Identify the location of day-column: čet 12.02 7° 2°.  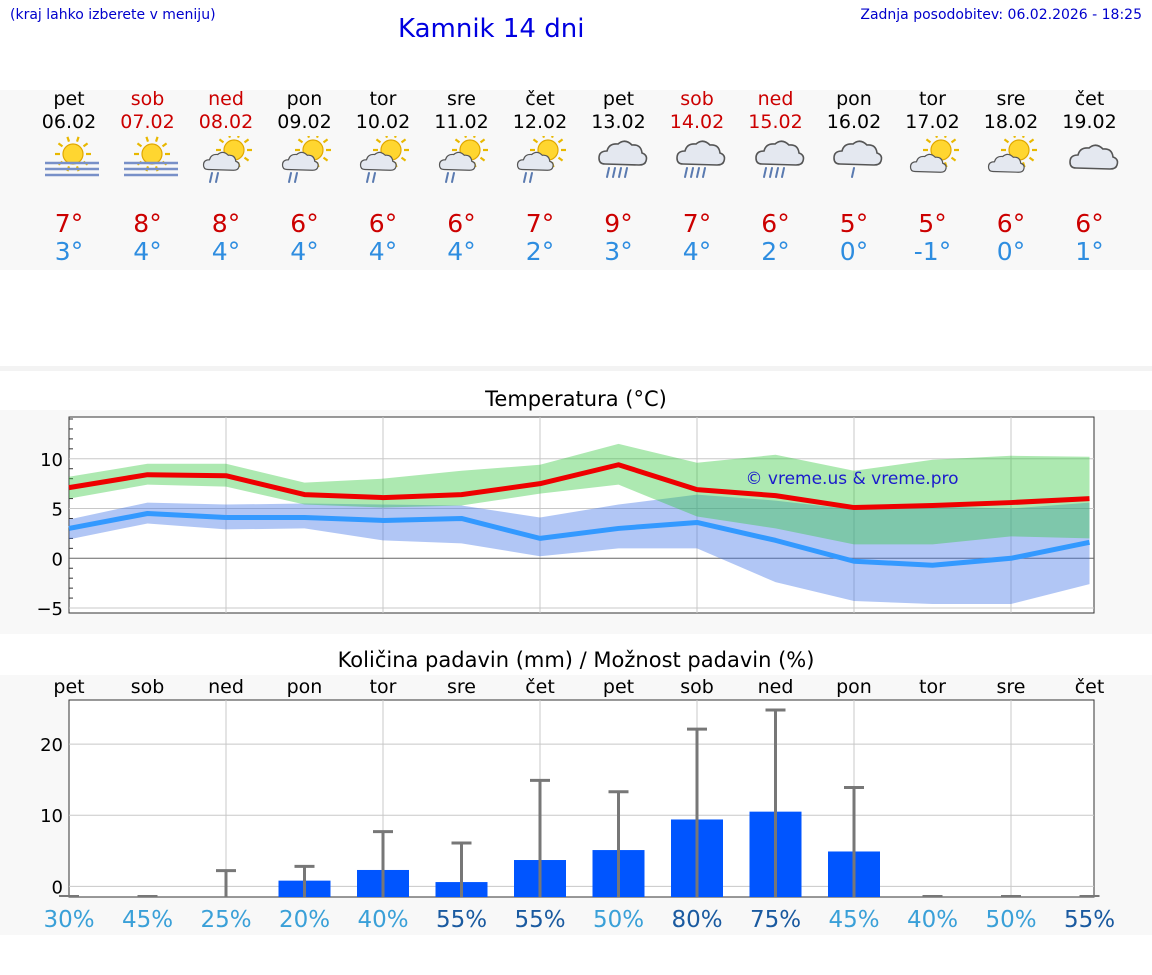
(540, 177).